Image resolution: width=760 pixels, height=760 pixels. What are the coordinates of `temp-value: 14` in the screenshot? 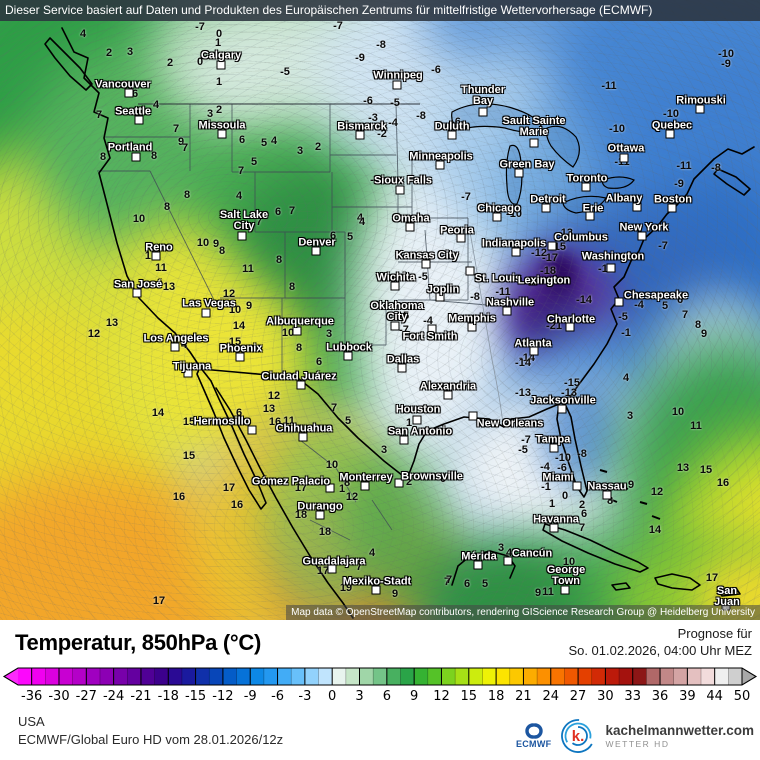 It's located at (239, 326).